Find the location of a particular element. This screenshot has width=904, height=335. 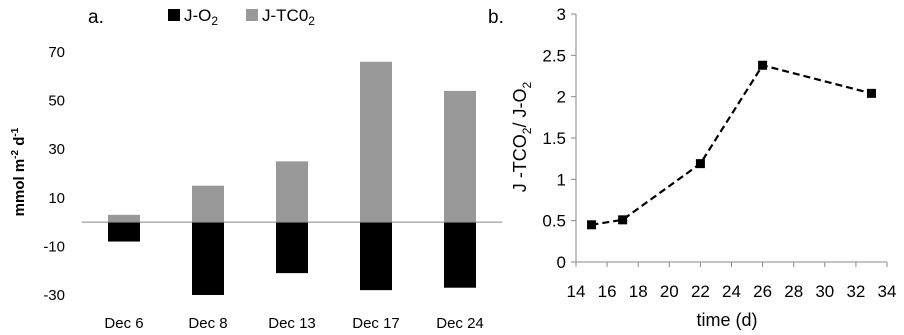

panel-a-y-axis-label: mmol m-2 d-1 is located at coordinates (19, 171).